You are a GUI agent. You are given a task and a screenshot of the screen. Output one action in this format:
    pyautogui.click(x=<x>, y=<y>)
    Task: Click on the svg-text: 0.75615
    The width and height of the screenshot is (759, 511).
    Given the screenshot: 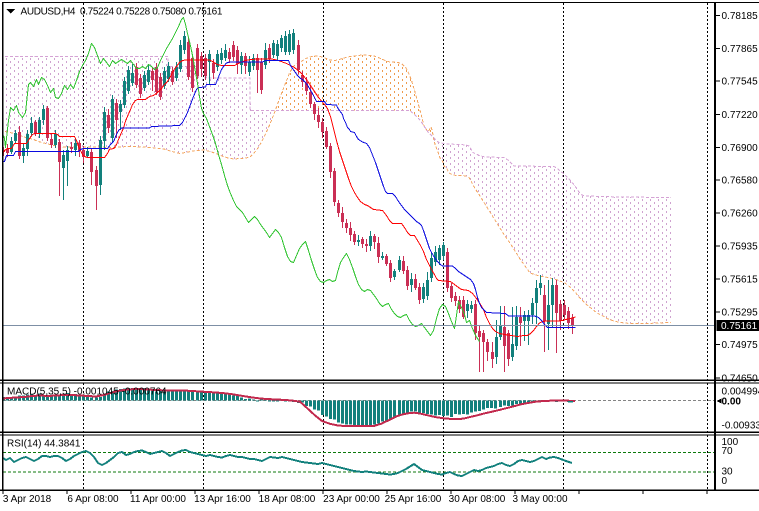 What is the action you would take?
    pyautogui.click(x=740, y=280)
    